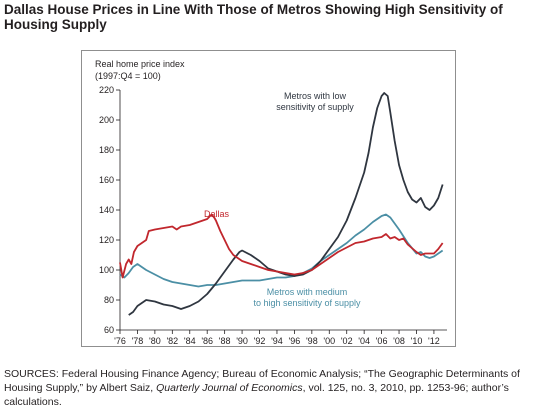 The image size is (535, 418). What do you see at coordinates (277, 341) in the screenshot?
I see `x-tick-label: '94` at bounding box center [277, 341].